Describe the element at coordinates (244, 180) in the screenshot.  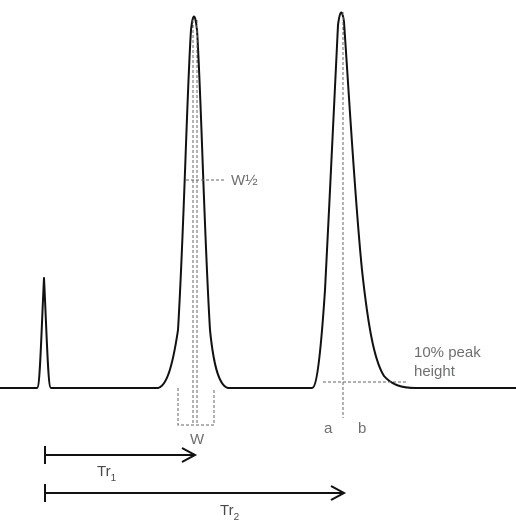
I see `w-half-label: W½` at that location.